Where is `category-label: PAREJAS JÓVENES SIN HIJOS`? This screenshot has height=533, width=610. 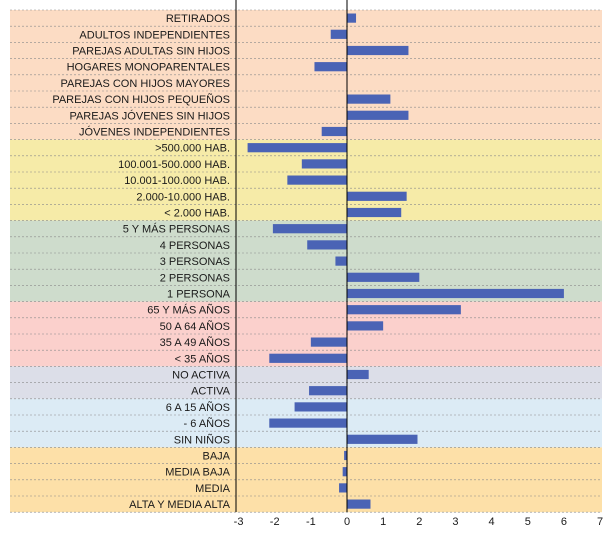 category-label: PAREJAS JÓVENES SIN HIJOS is located at coordinates (149, 115).